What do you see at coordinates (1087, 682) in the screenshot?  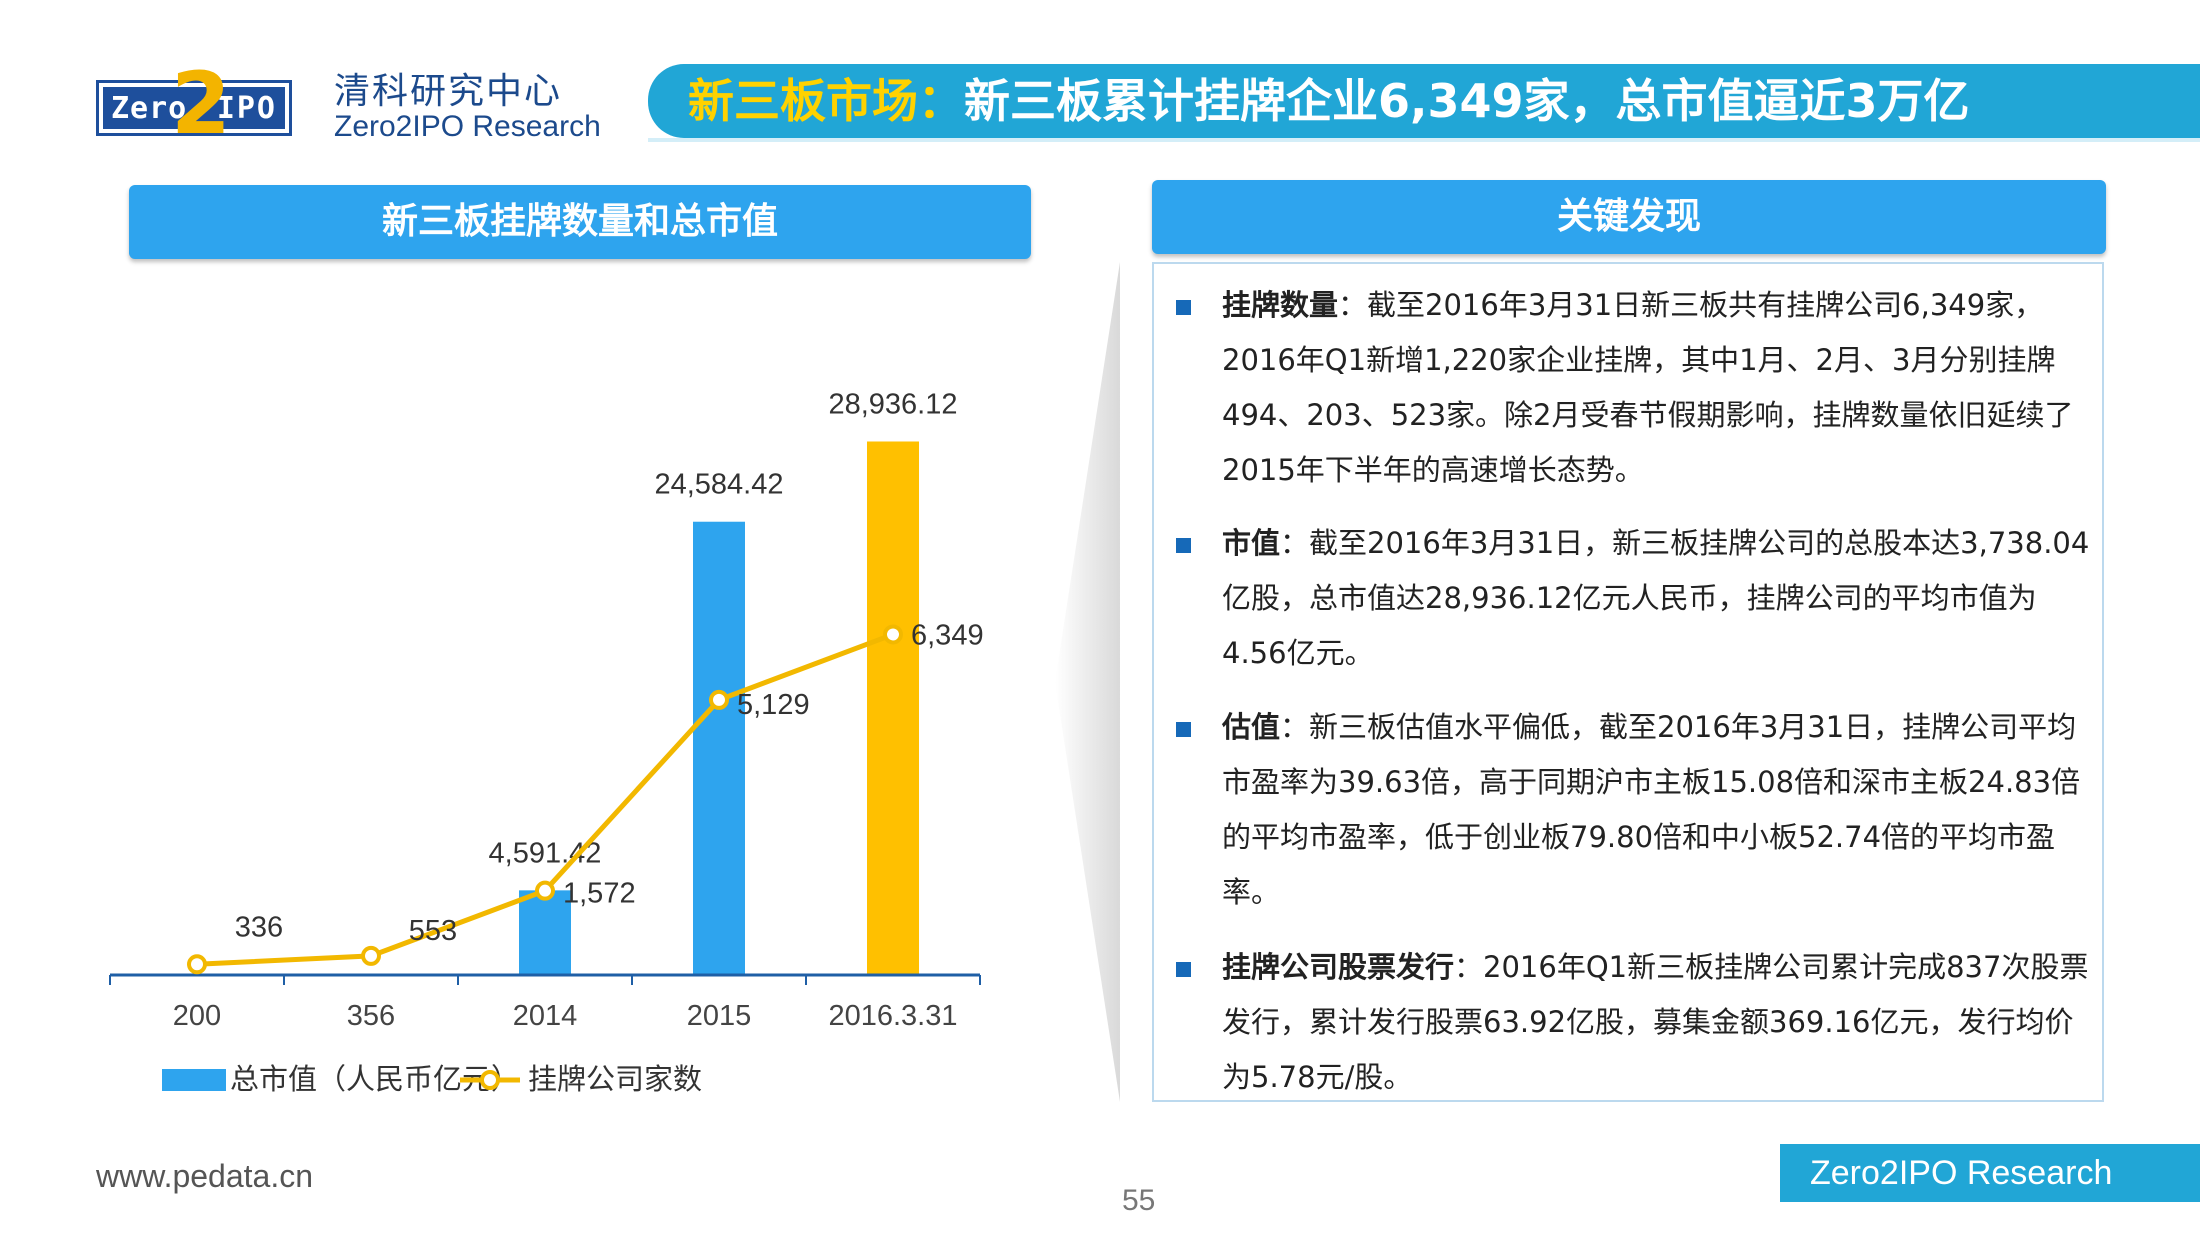 I see `panel-divider-arrow` at bounding box center [1087, 682].